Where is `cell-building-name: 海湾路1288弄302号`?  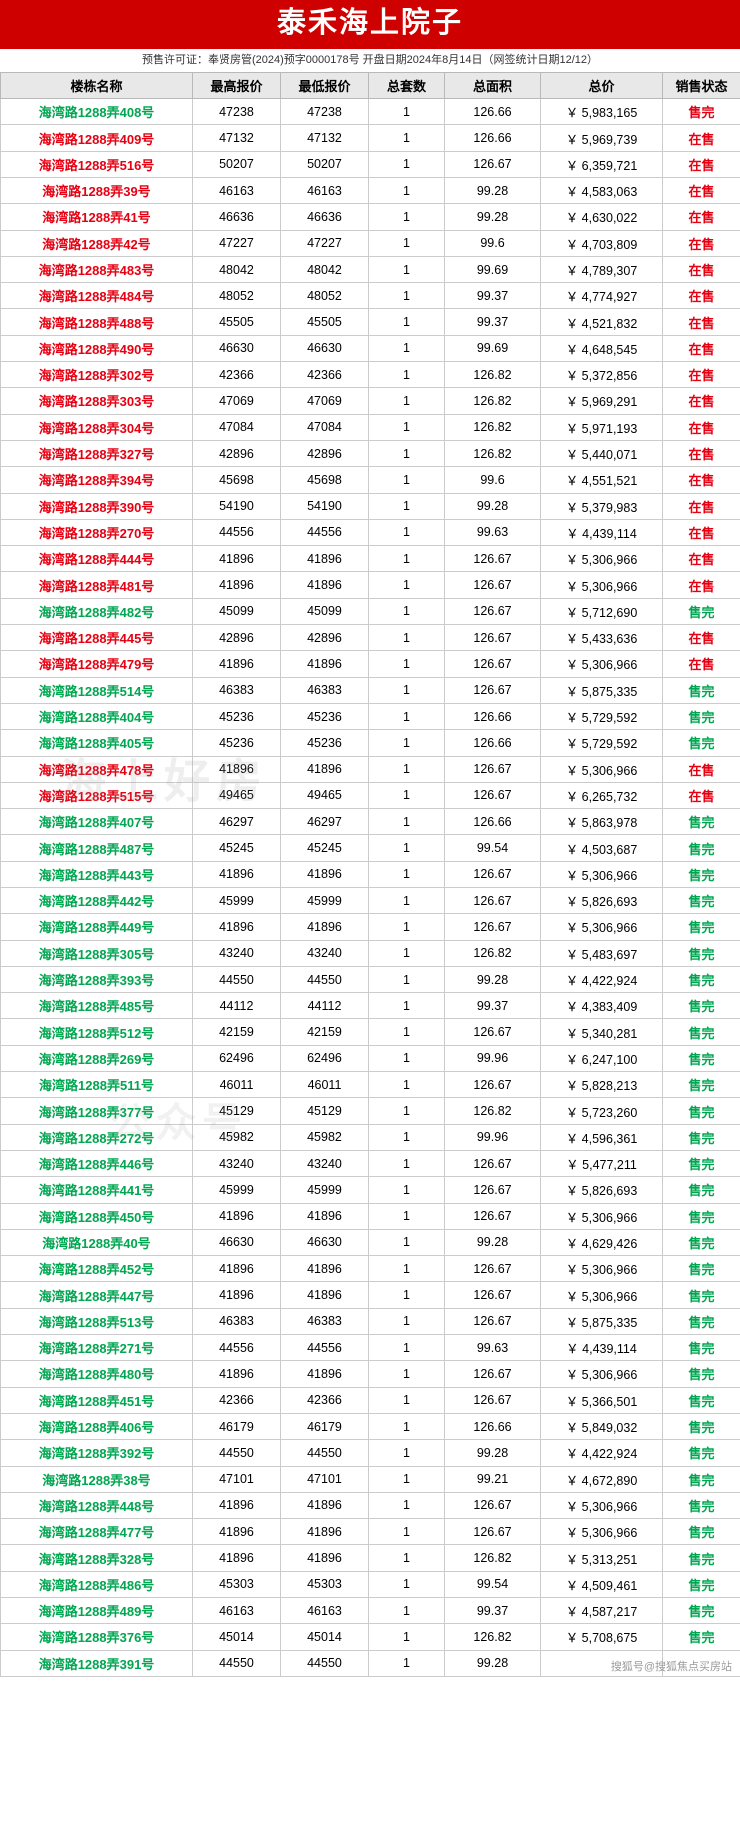
cell-building-name: 海湾路1288弄302号 is located at coordinates (96, 375).